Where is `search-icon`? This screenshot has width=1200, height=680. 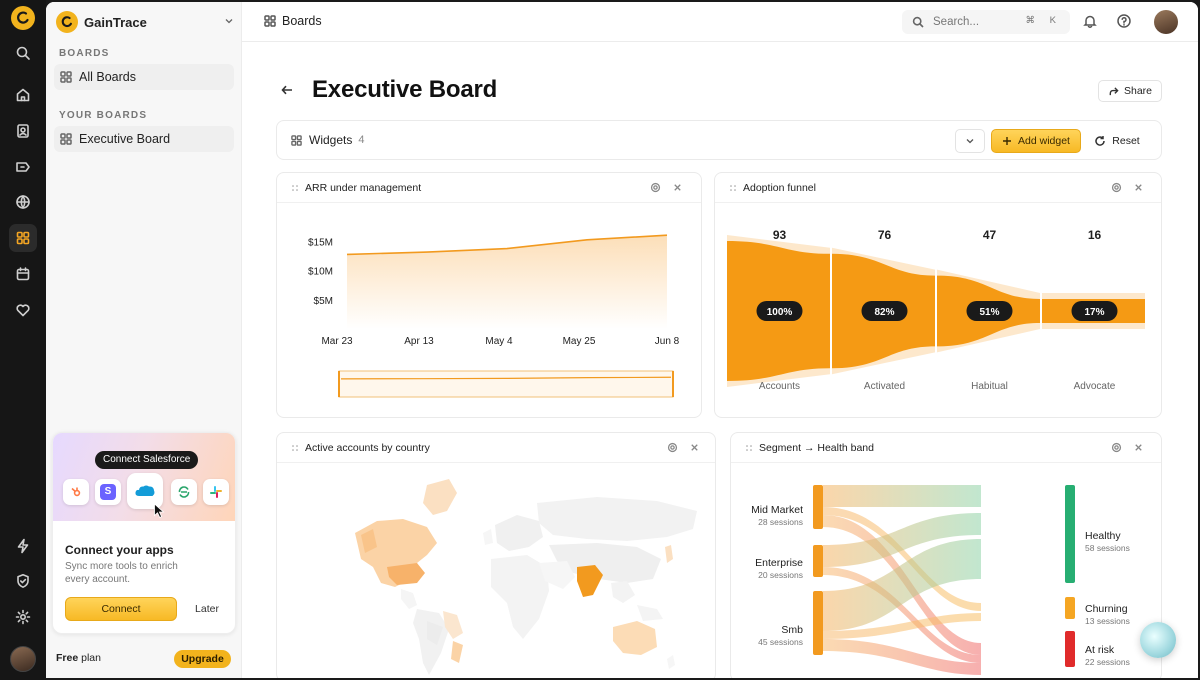
search-icon is located at coordinates (23, 53).